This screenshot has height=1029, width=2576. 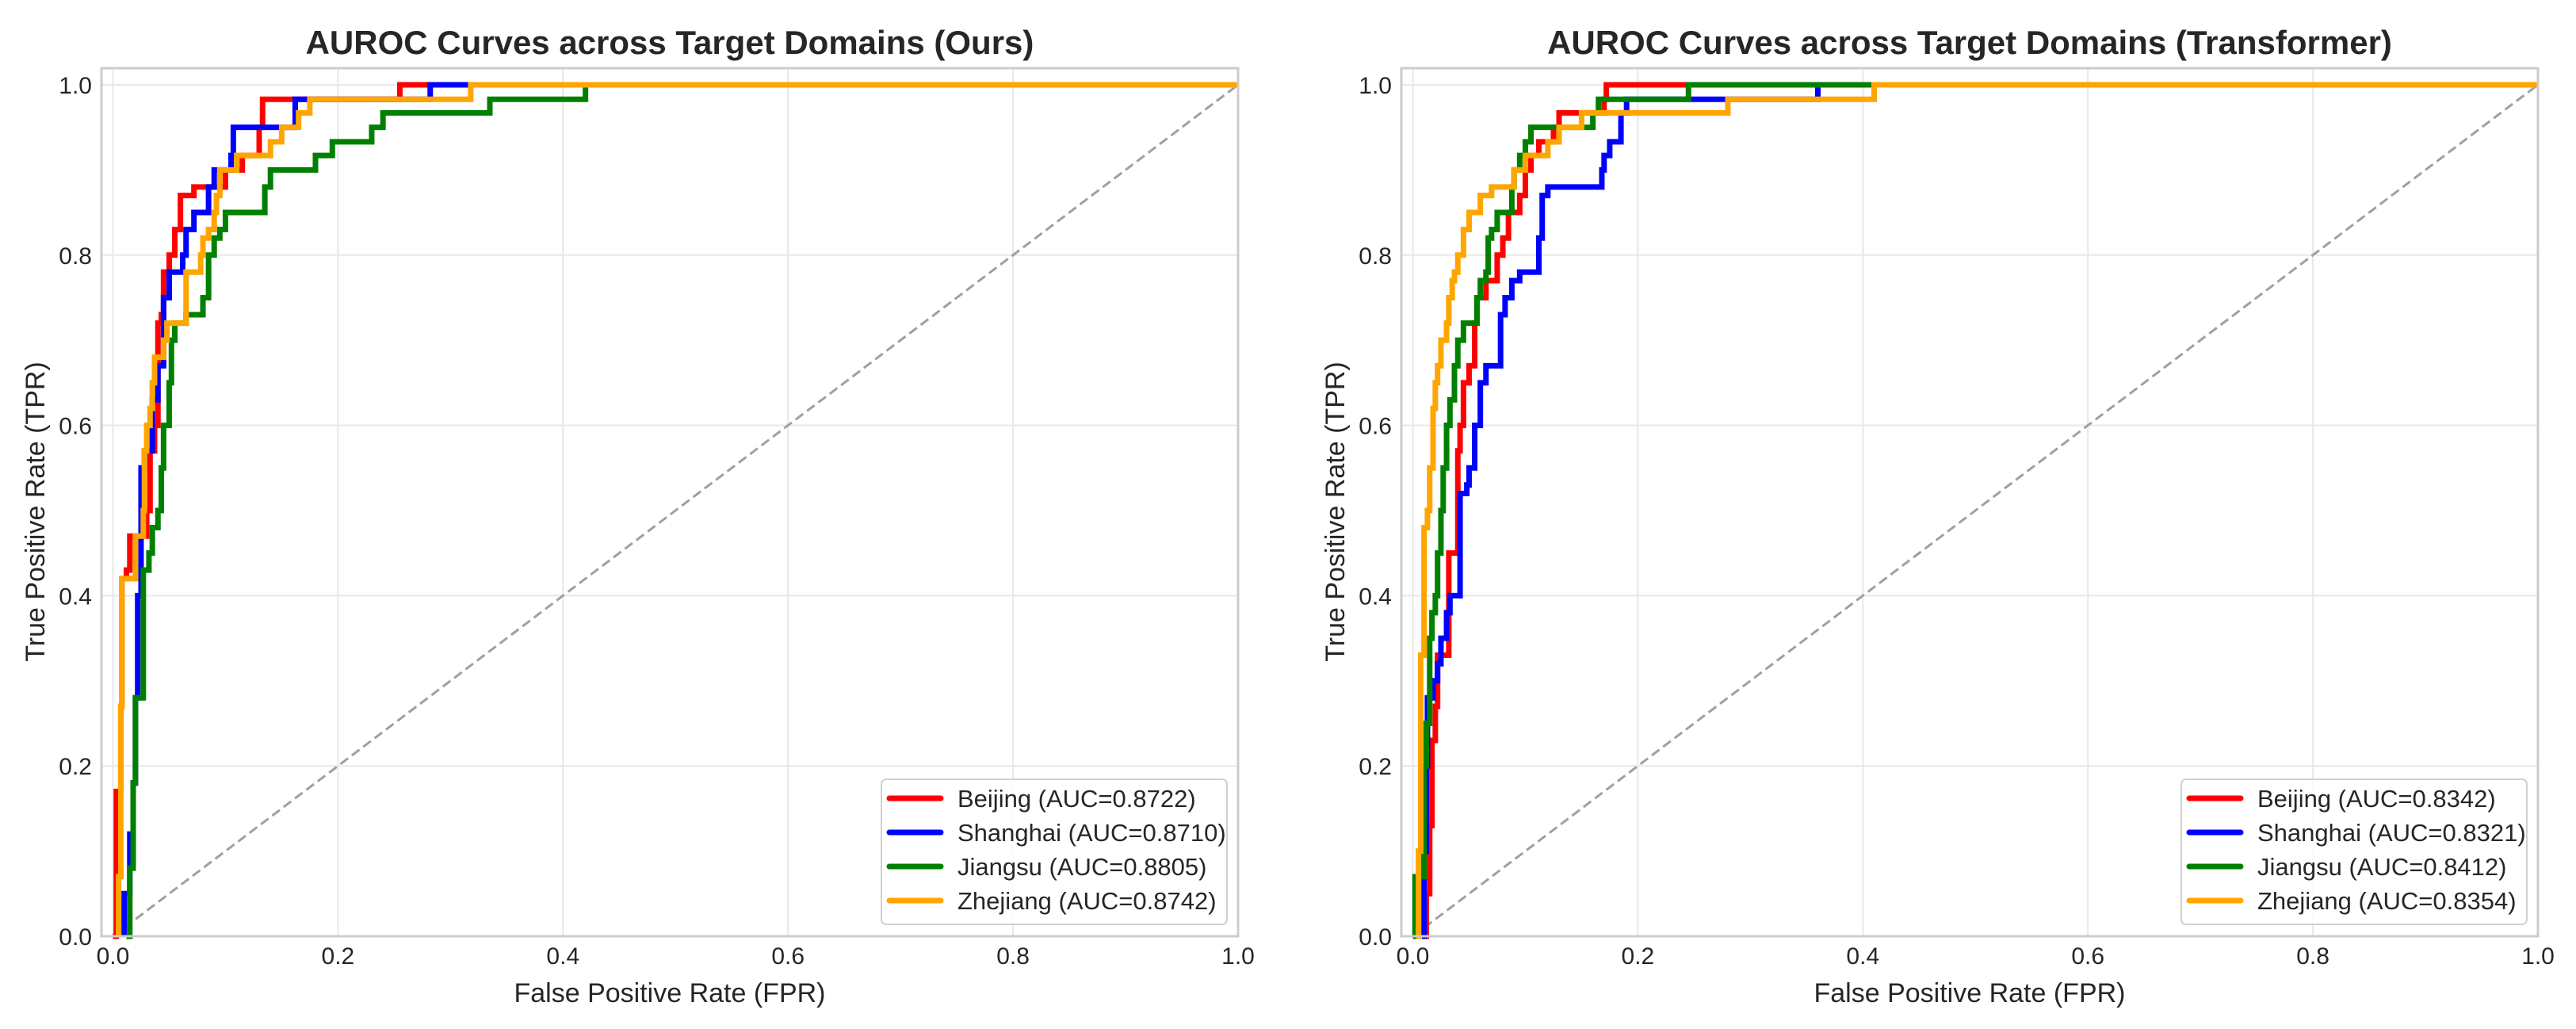 What do you see at coordinates (2387, 901) in the screenshot?
I see `legend-entry: Zhejiang (AUC=0.8354)` at bounding box center [2387, 901].